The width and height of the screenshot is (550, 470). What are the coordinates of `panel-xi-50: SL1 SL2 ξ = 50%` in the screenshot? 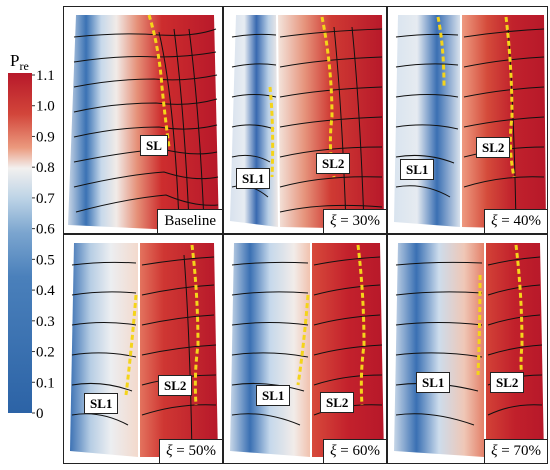 It's located at (143, 349).